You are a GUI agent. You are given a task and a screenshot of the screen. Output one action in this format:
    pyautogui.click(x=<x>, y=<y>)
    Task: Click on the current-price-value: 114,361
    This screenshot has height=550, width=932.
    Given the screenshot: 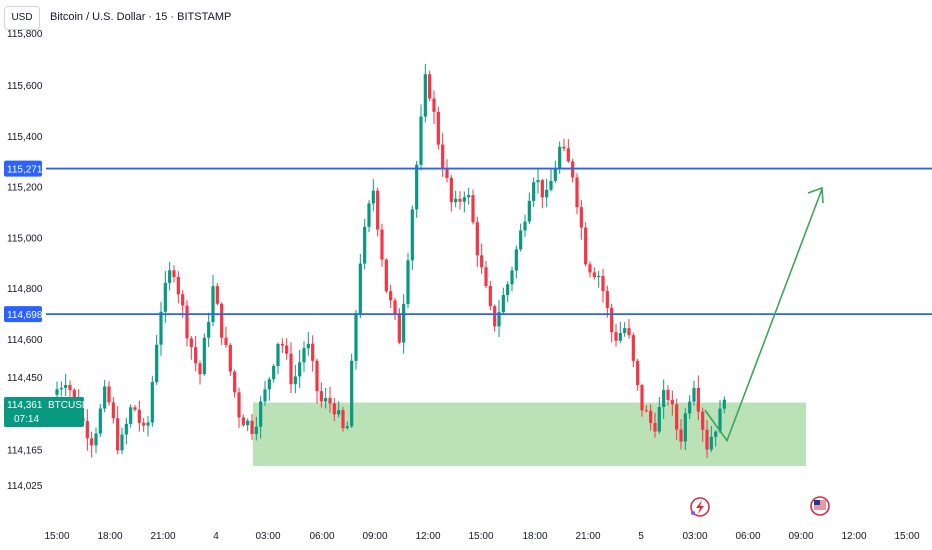 What is the action you would take?
    pyautogui.click(x=25, y=405)
    